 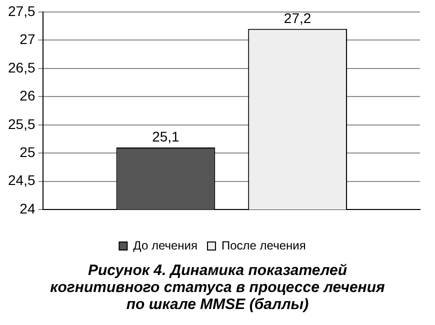 What do you see at coordinates (166, 136) in the screenshot?
I see `data-label: 25,1` at bounding box center [166, 136].